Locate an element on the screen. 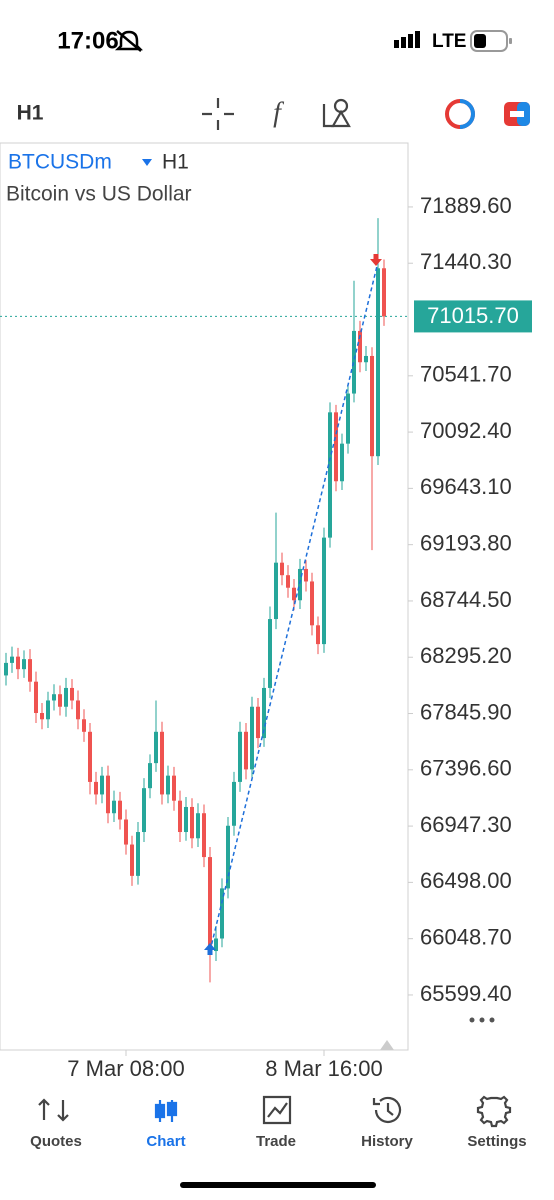 This screenshot has height=1200, width=554. trade-button is located at coordinates (517, 114).